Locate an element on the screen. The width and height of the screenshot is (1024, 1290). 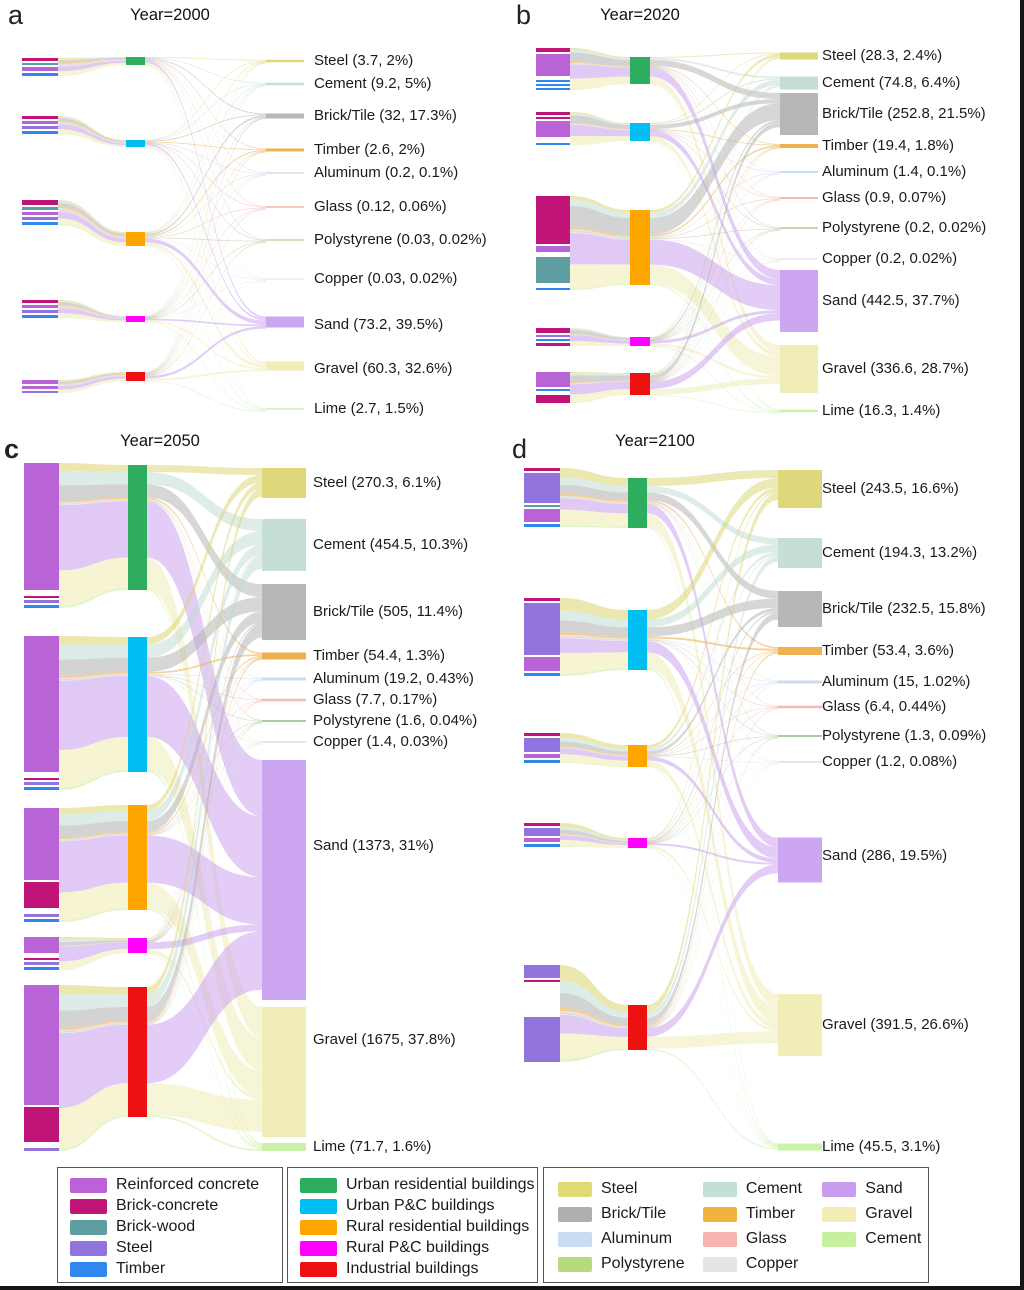
material-node-d-Polystyrene is located at coordinates (800, 736).